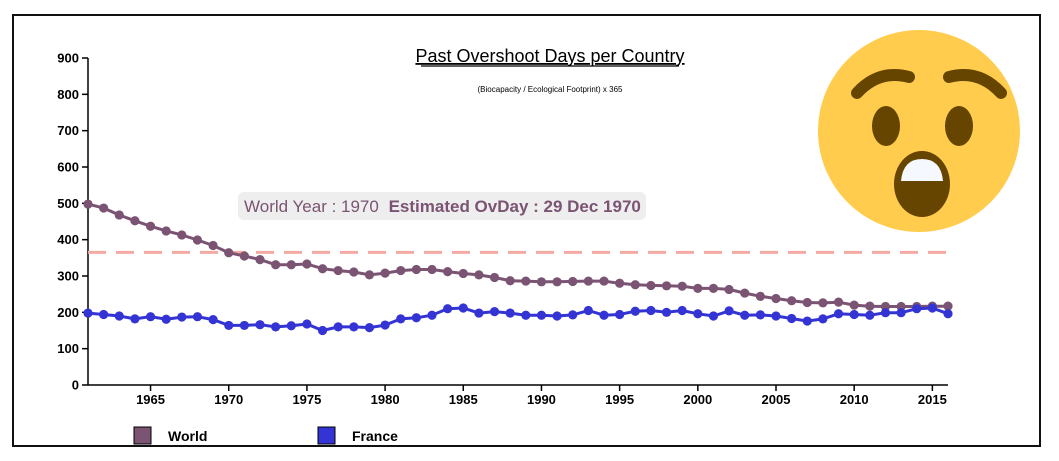  I want to click on legend-item-world: World, so click(170, 435).